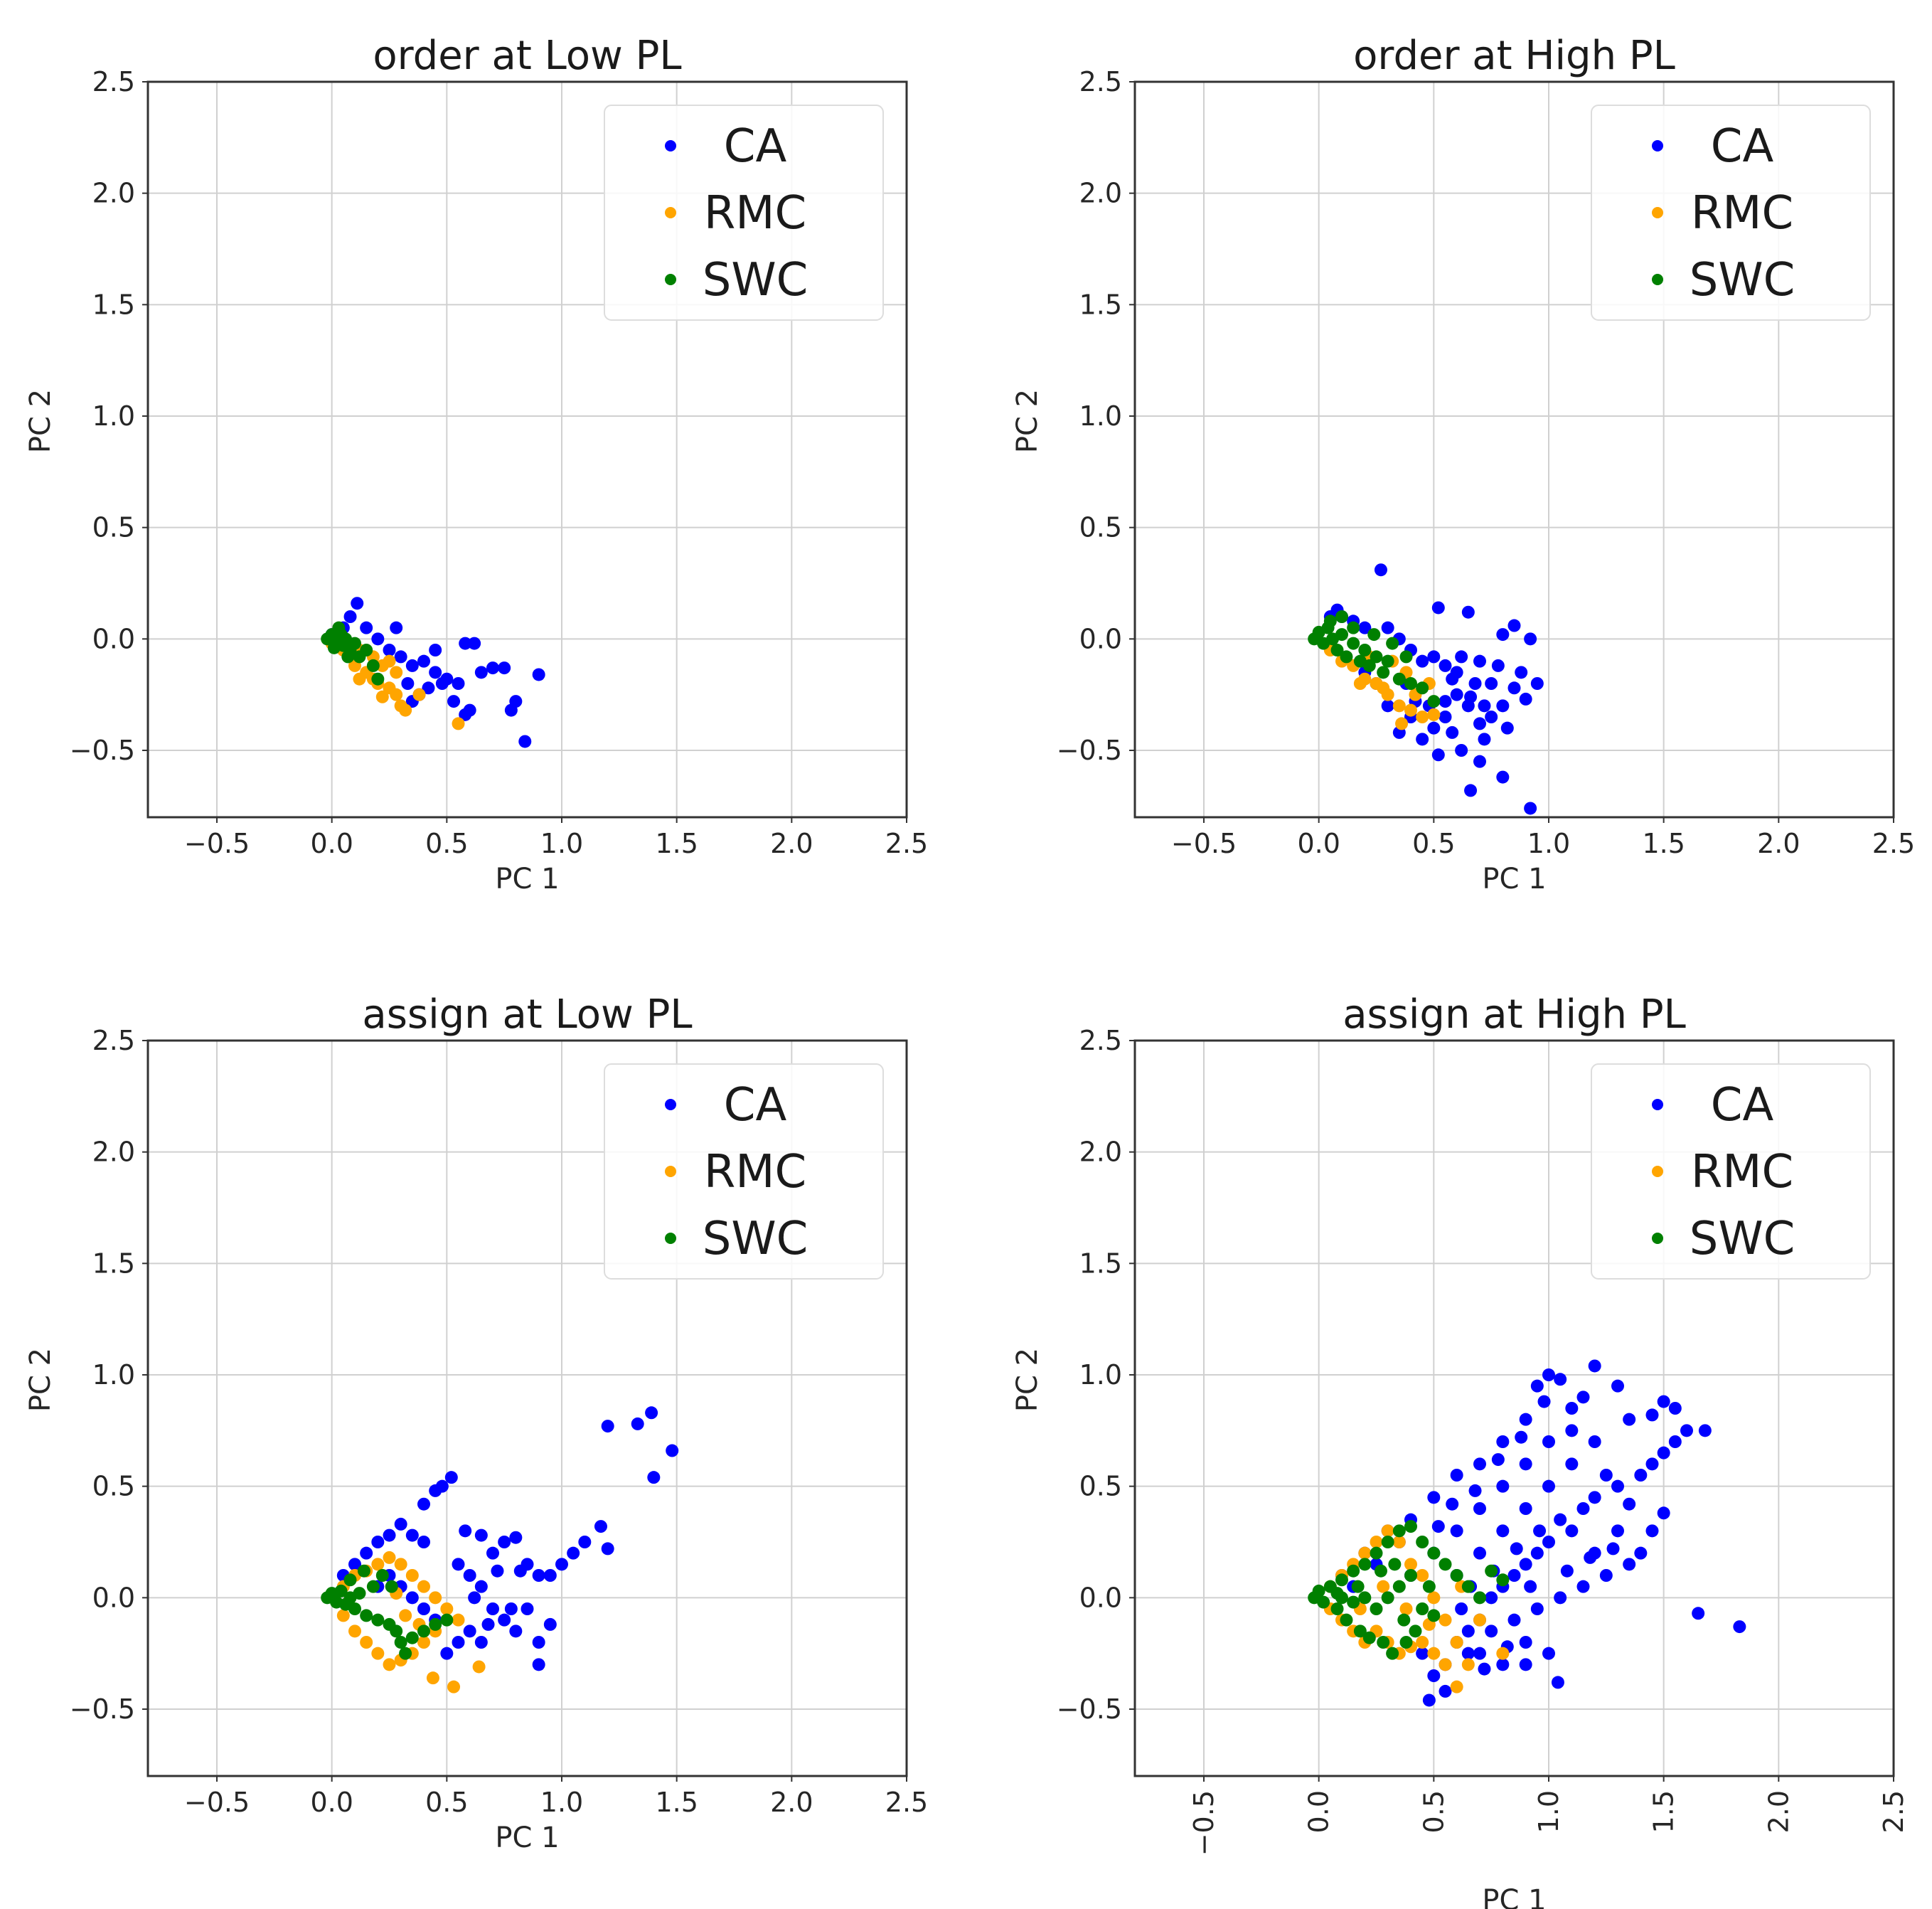 The image size is (1932, 1909). Describe the element at coordinates (744, 213) in the screenshot. I see `legend-box` at that location.